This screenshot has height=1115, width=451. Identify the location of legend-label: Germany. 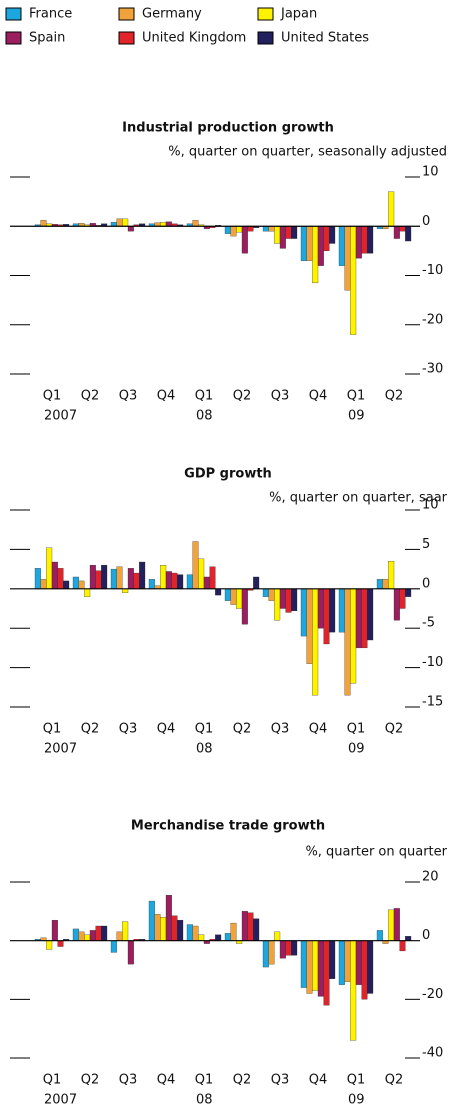
(172, 14).